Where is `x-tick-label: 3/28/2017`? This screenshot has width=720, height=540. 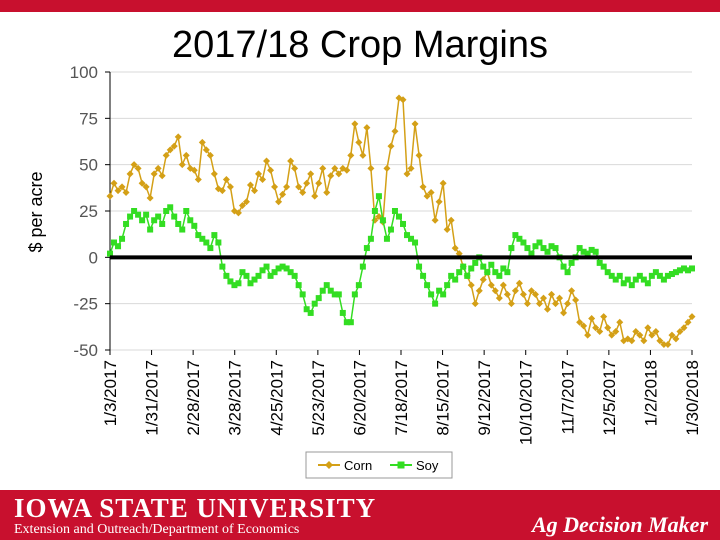
x-tick-label: 3/28/2017 is located at coordinates (235, 398).